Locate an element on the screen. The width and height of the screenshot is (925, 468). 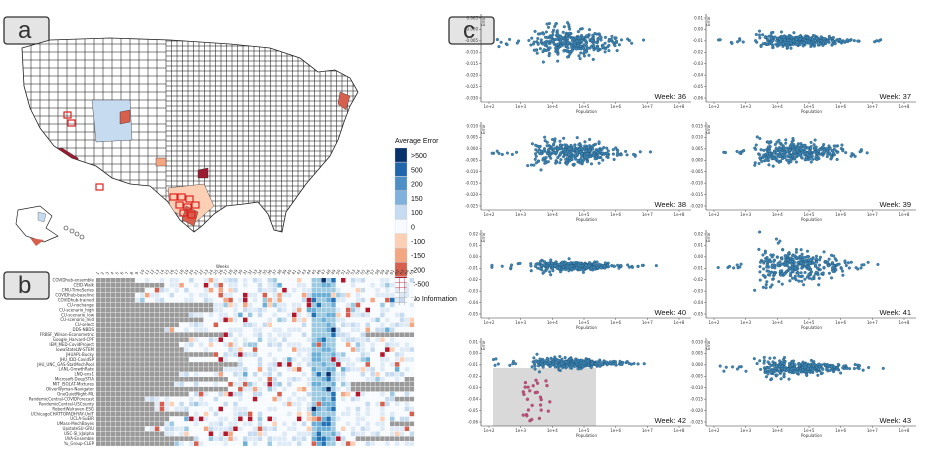
y-tick-label: 0.00 is located at coordinates (698, 29).